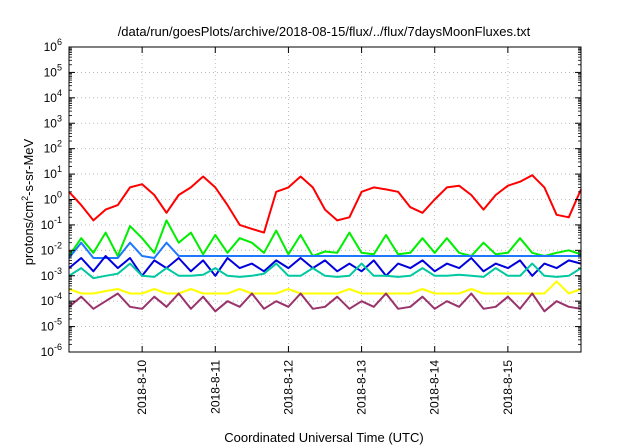 This screenshot has width=640, height=448. I want to click on y-tick-label: 10², so click(53, 147).